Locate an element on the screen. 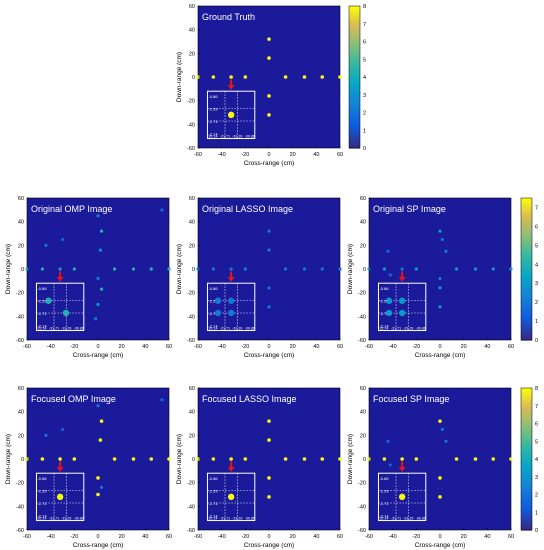 This screenshot has height=550, width=544. colorbar-frame is located at coordinates (526, 459).